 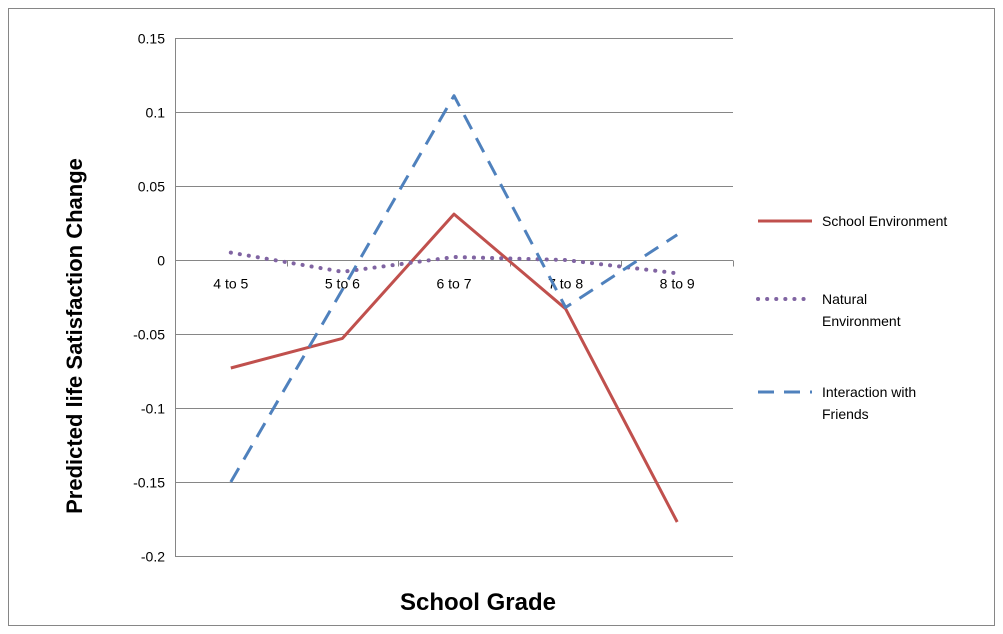 I want to click on y-tick-label: -0.15, so click(x=149, y=483).